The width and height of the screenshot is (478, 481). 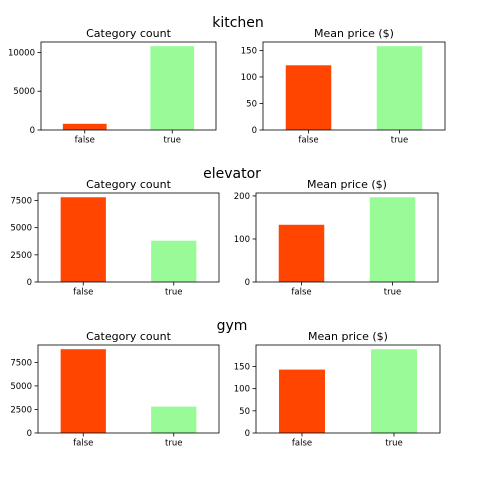 What do you see at coordinates (238, 23) in the screenshot?
I see `suptitle-kitchen: kitchen` at bounding box center [238, 23].